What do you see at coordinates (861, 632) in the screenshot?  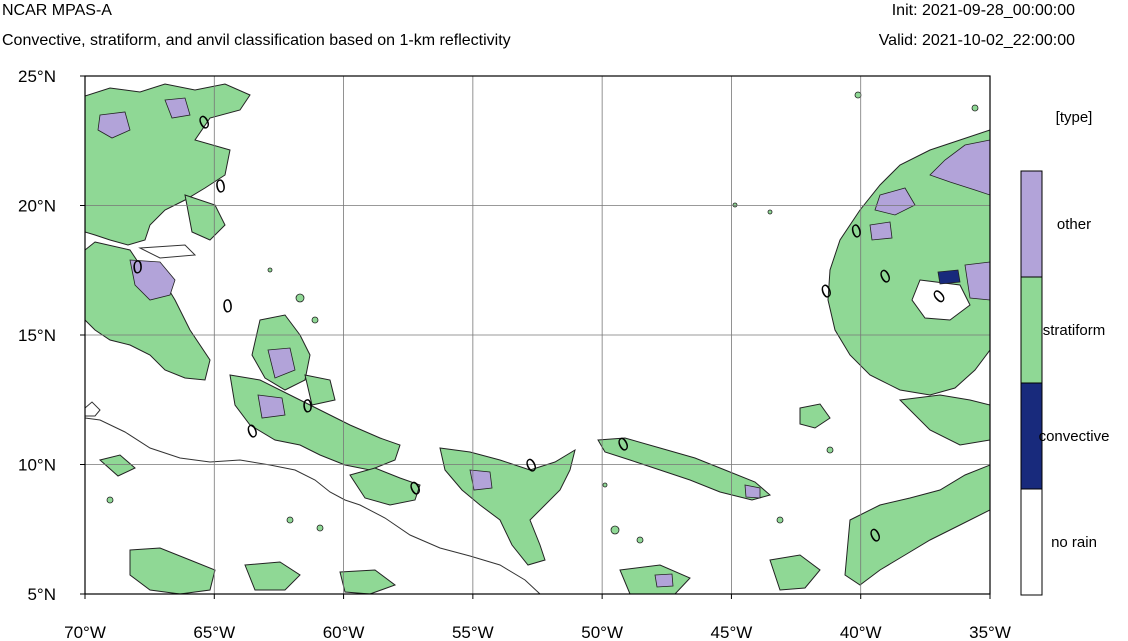 I see `x-tick-label: 40°W` at bounding box center [861, 632].